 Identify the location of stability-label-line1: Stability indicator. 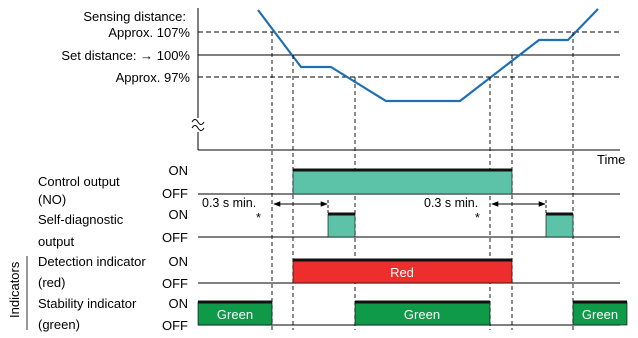
(87, 303).